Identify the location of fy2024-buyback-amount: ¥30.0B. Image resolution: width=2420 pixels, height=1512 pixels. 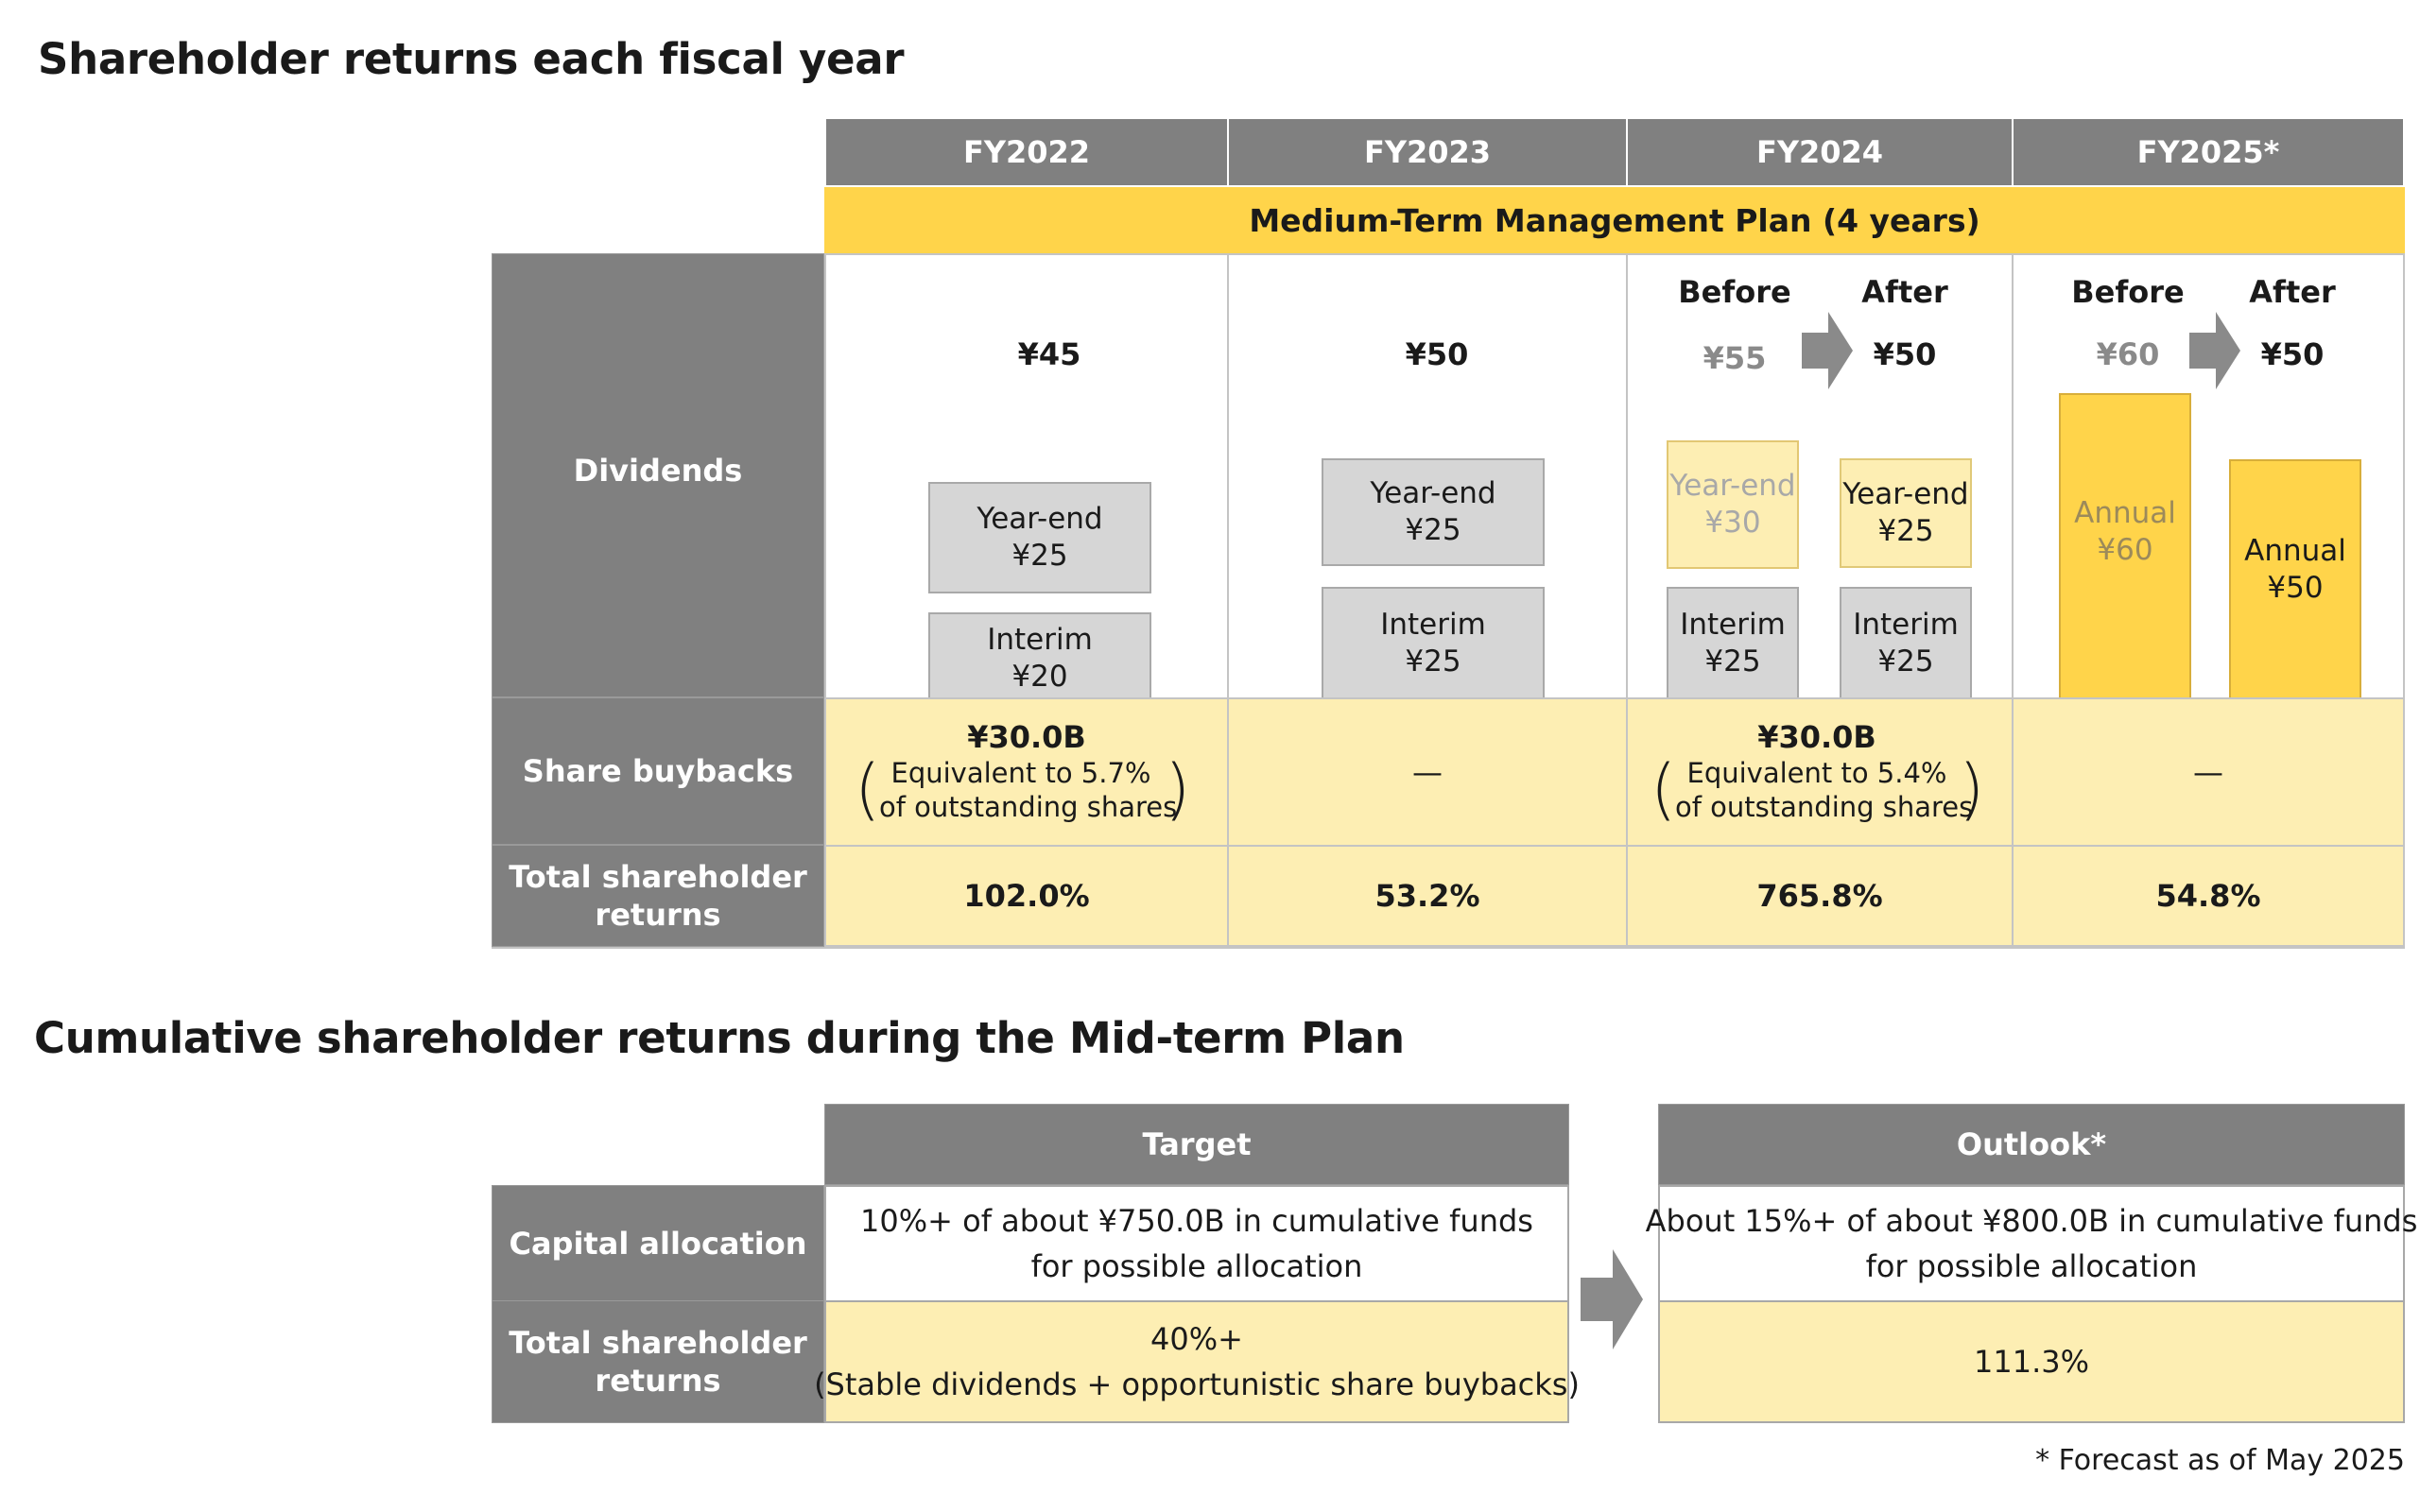
(1816, 737).